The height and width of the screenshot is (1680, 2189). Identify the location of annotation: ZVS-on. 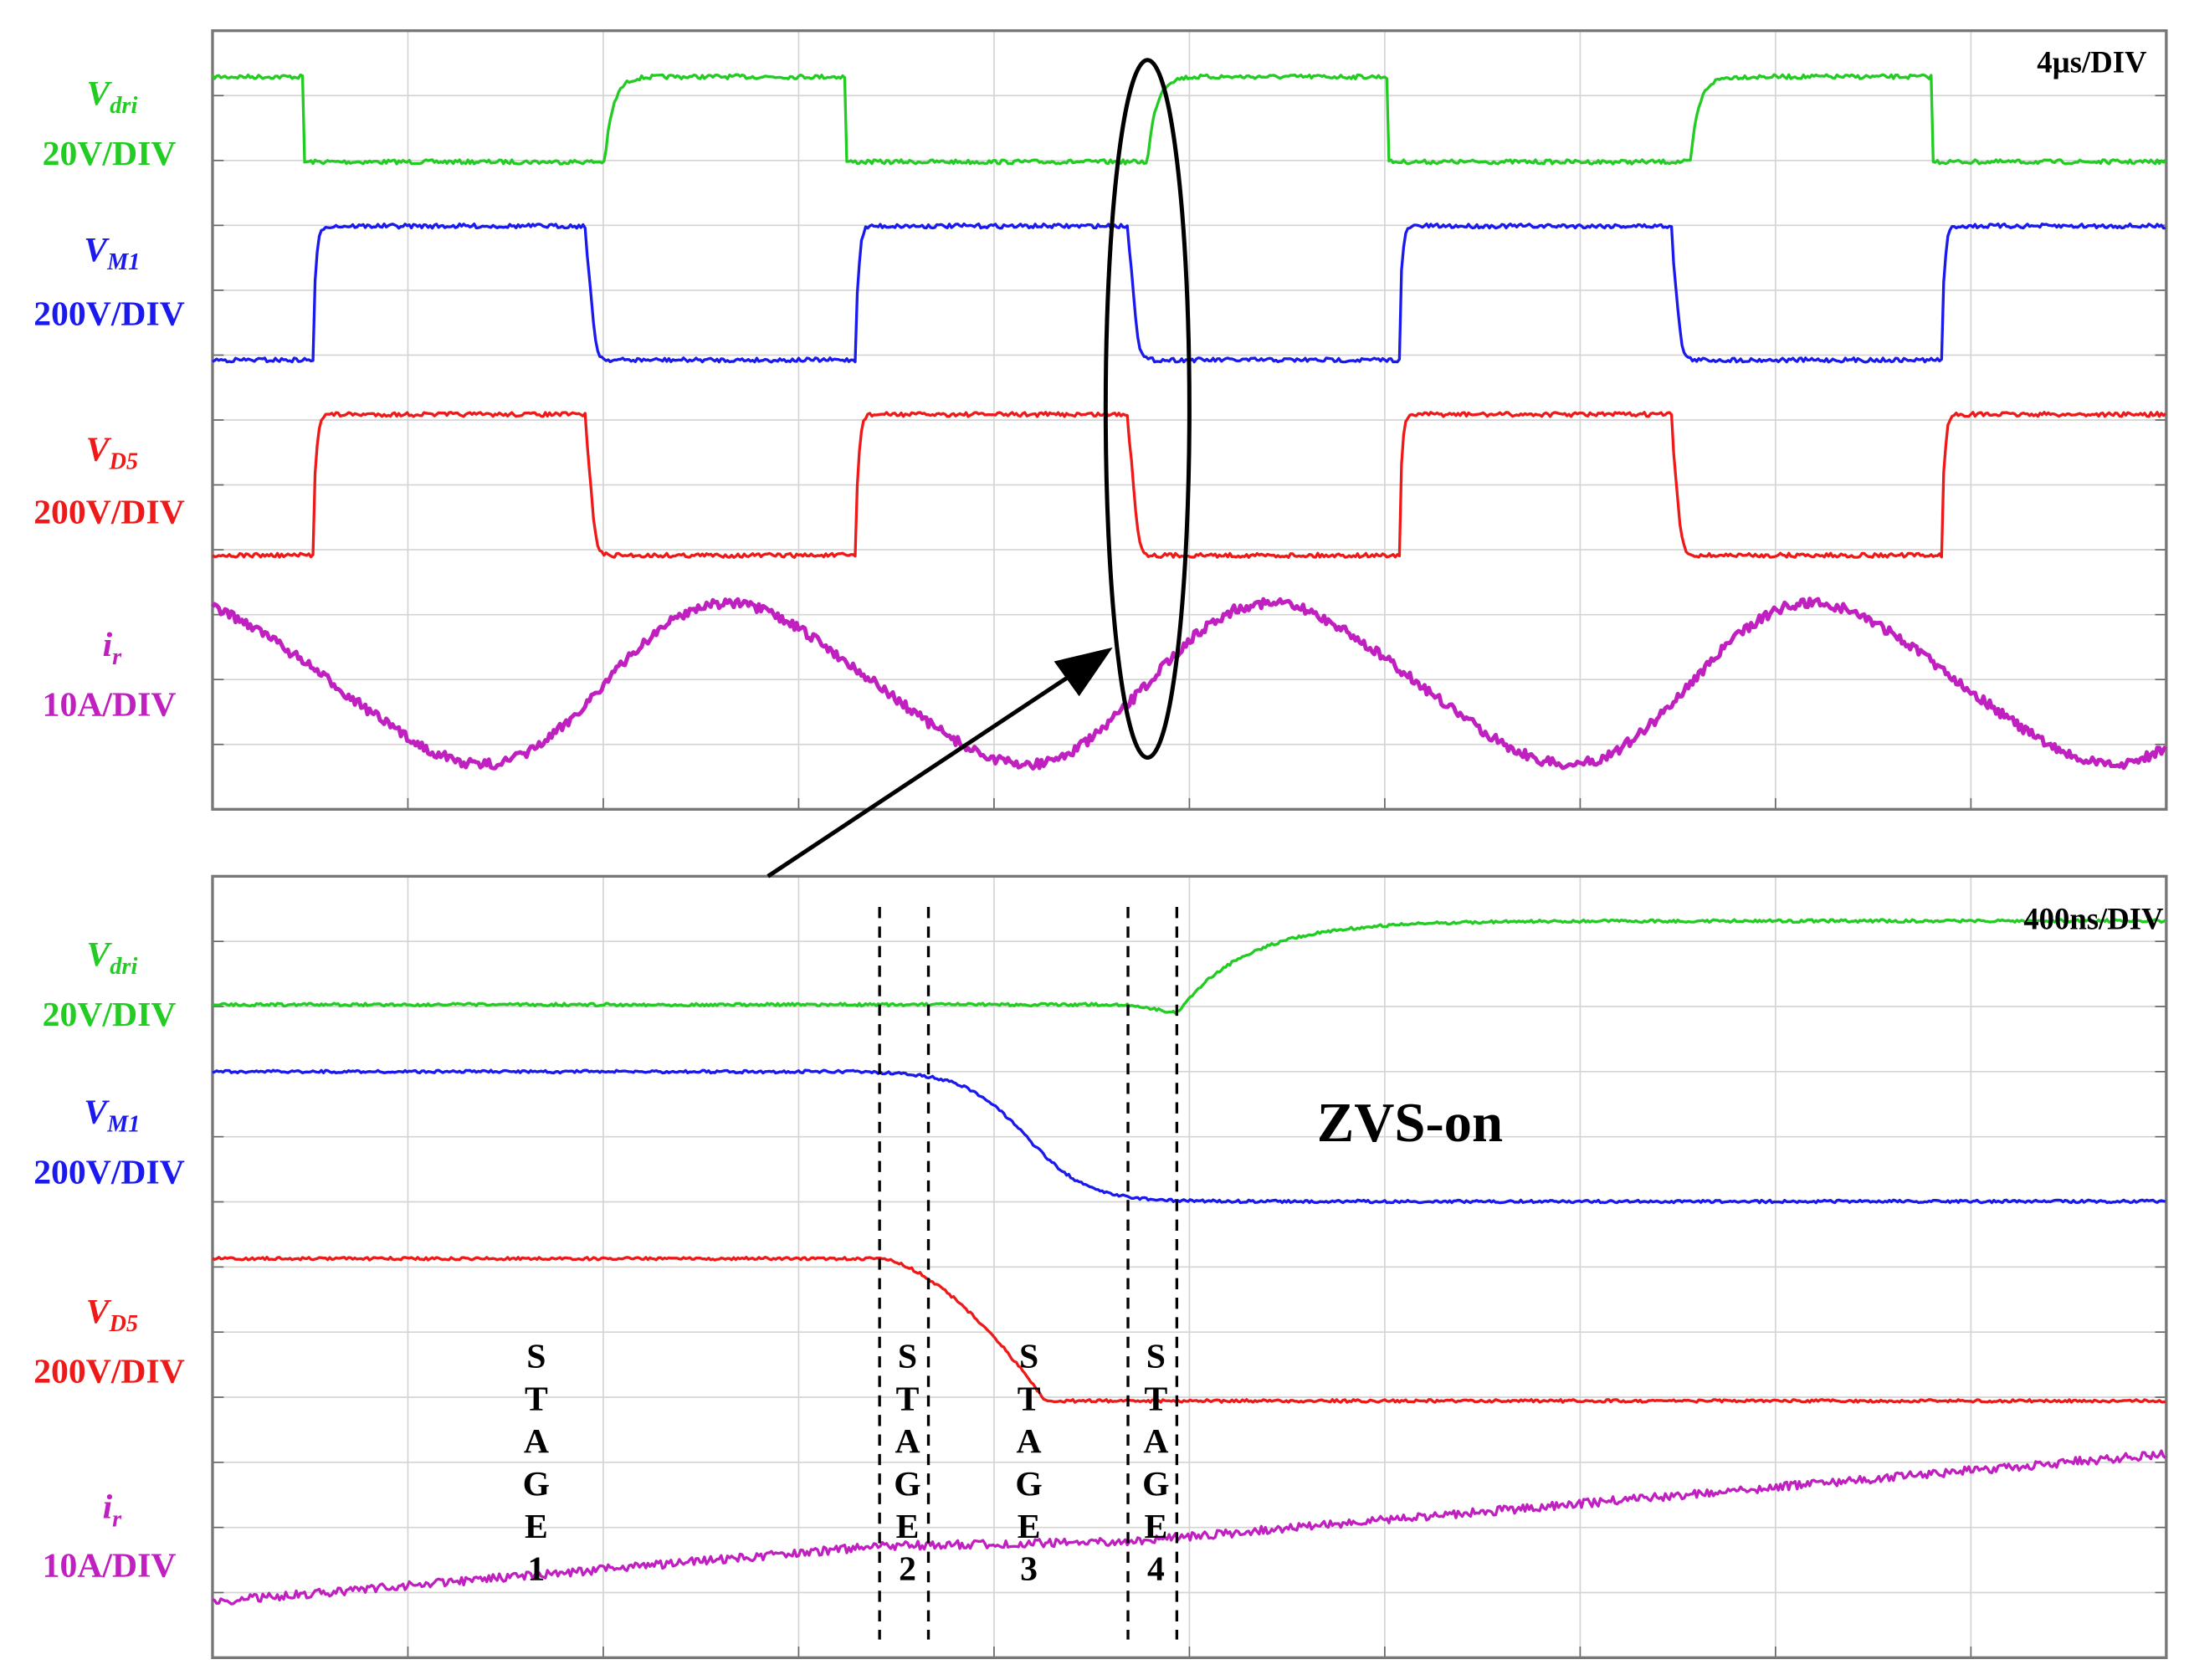
(1410, 1123).